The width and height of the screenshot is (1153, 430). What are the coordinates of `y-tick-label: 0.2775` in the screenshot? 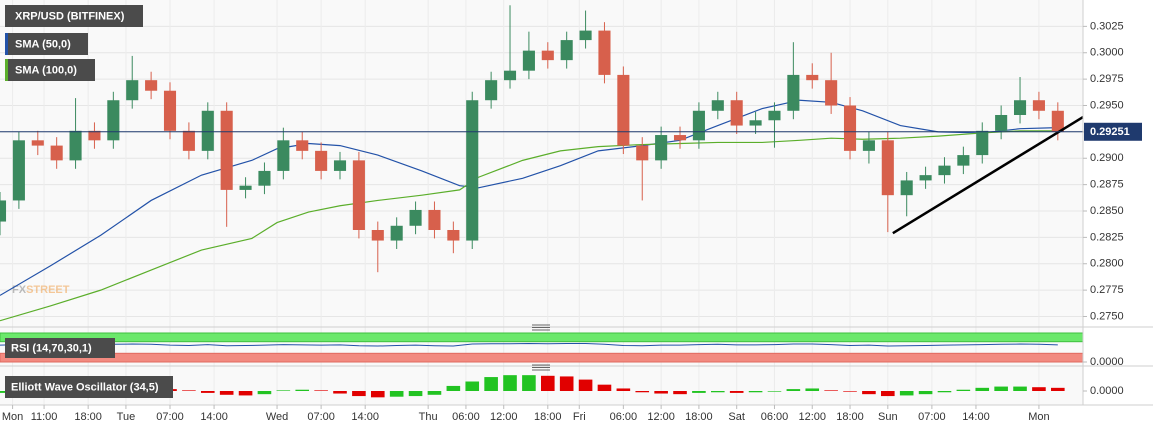 It's located at (1107, 290).